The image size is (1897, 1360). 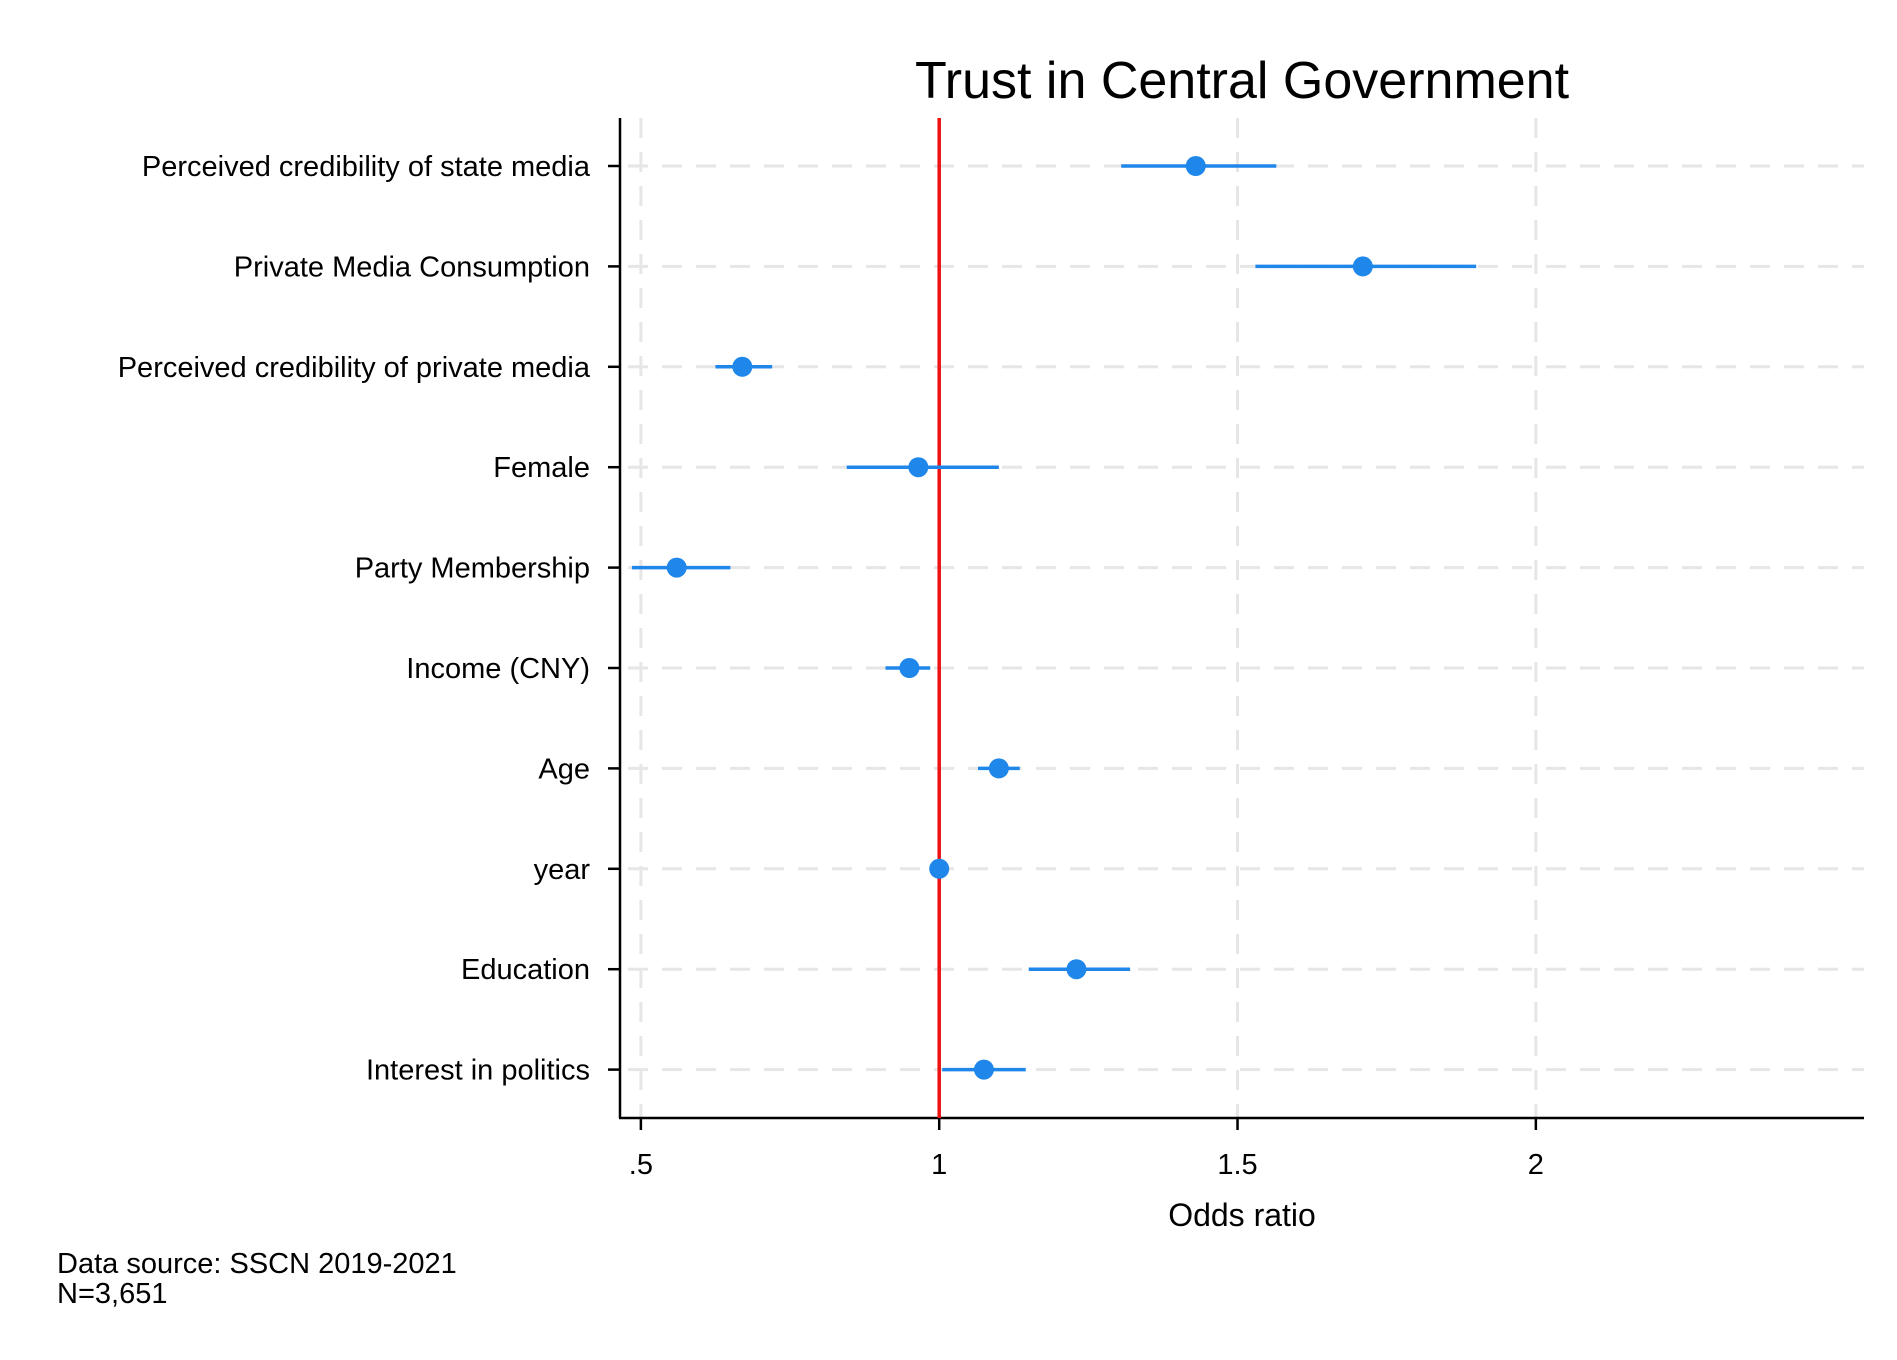 I want to click on note-line: Data source: SSCN 2019-2021, so click(x=257, y=1264).